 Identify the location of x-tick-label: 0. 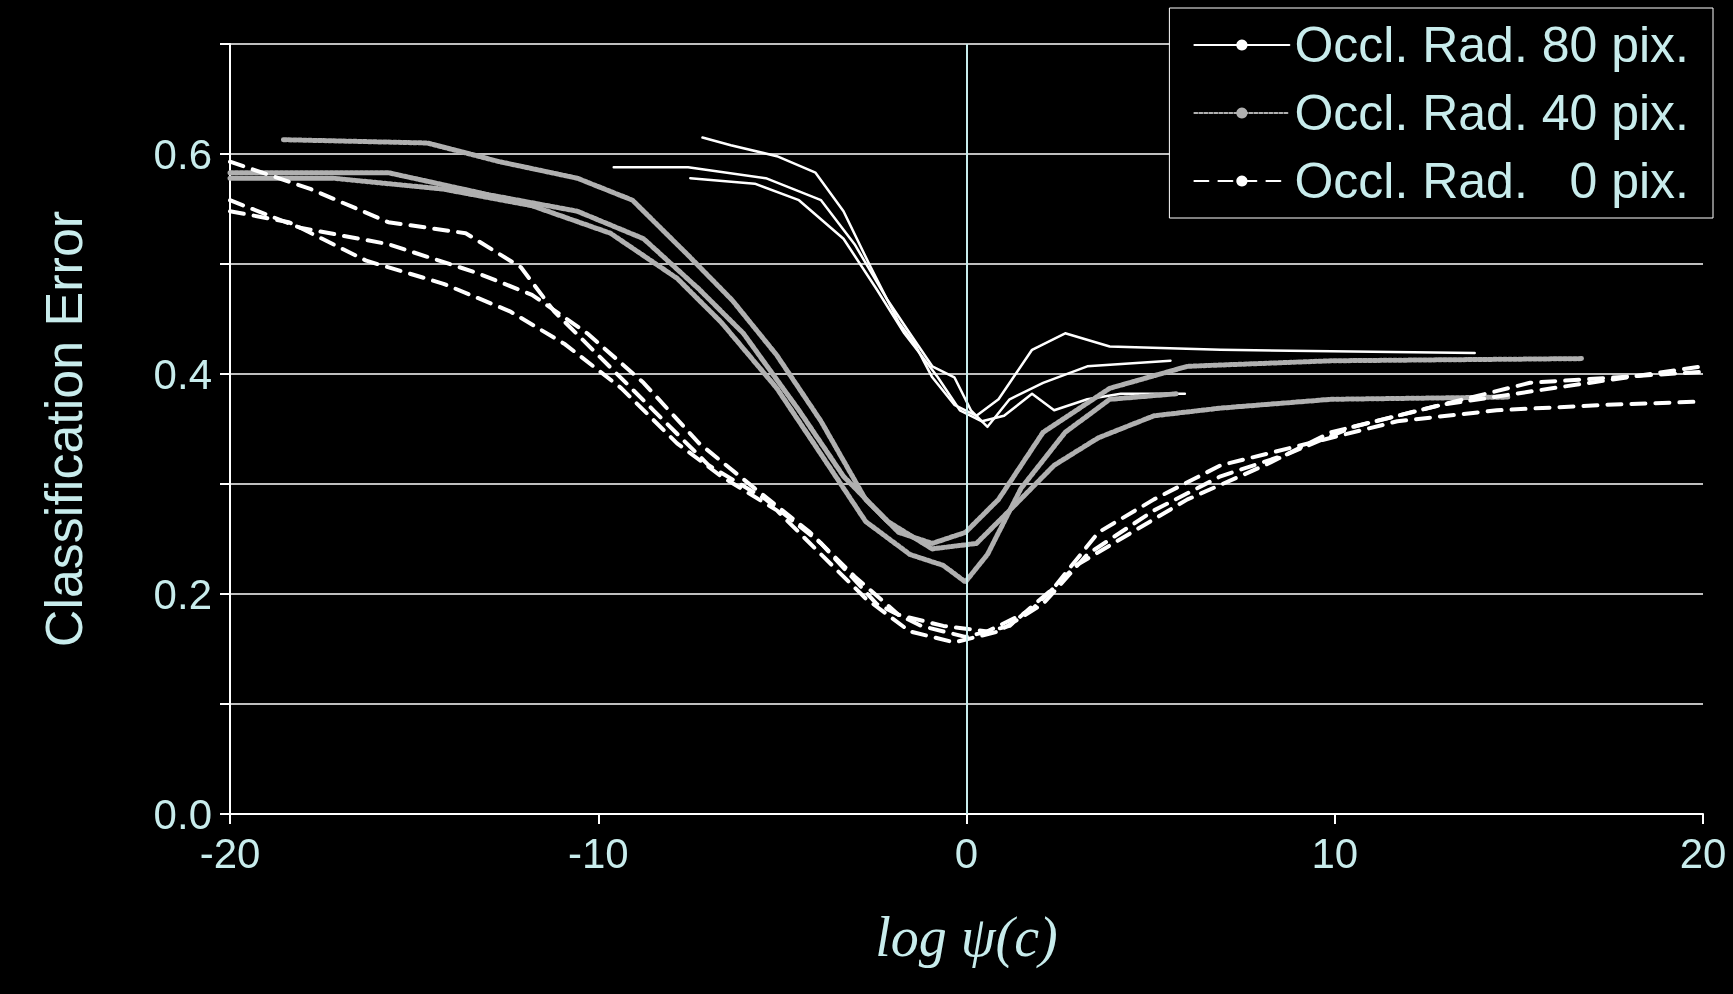
(966, 853).